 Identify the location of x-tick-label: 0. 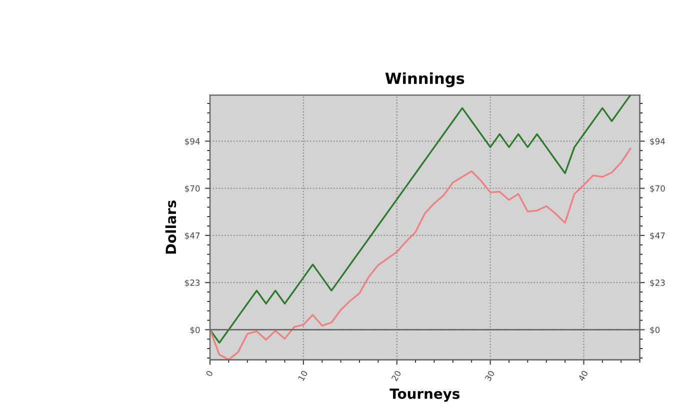
(210, 373).